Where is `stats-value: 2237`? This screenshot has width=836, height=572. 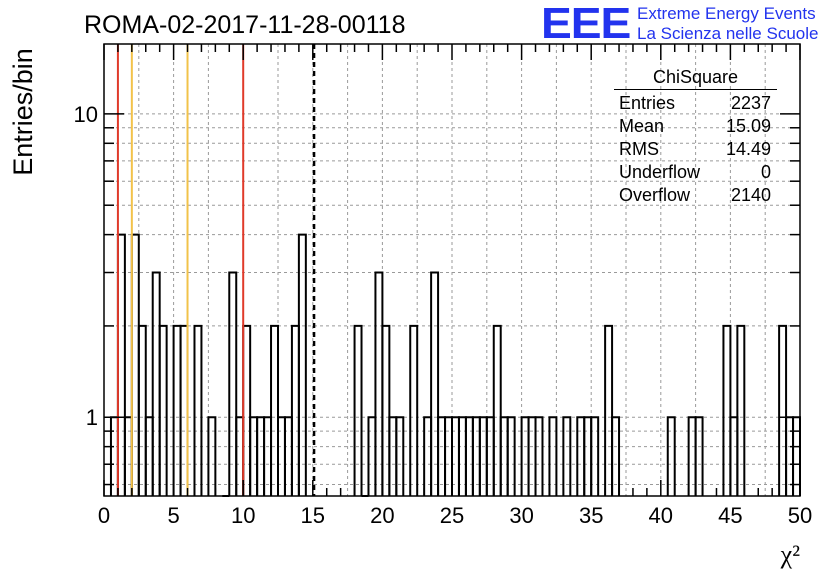
stats-value: 2237 is located at coordinates (750, 103).